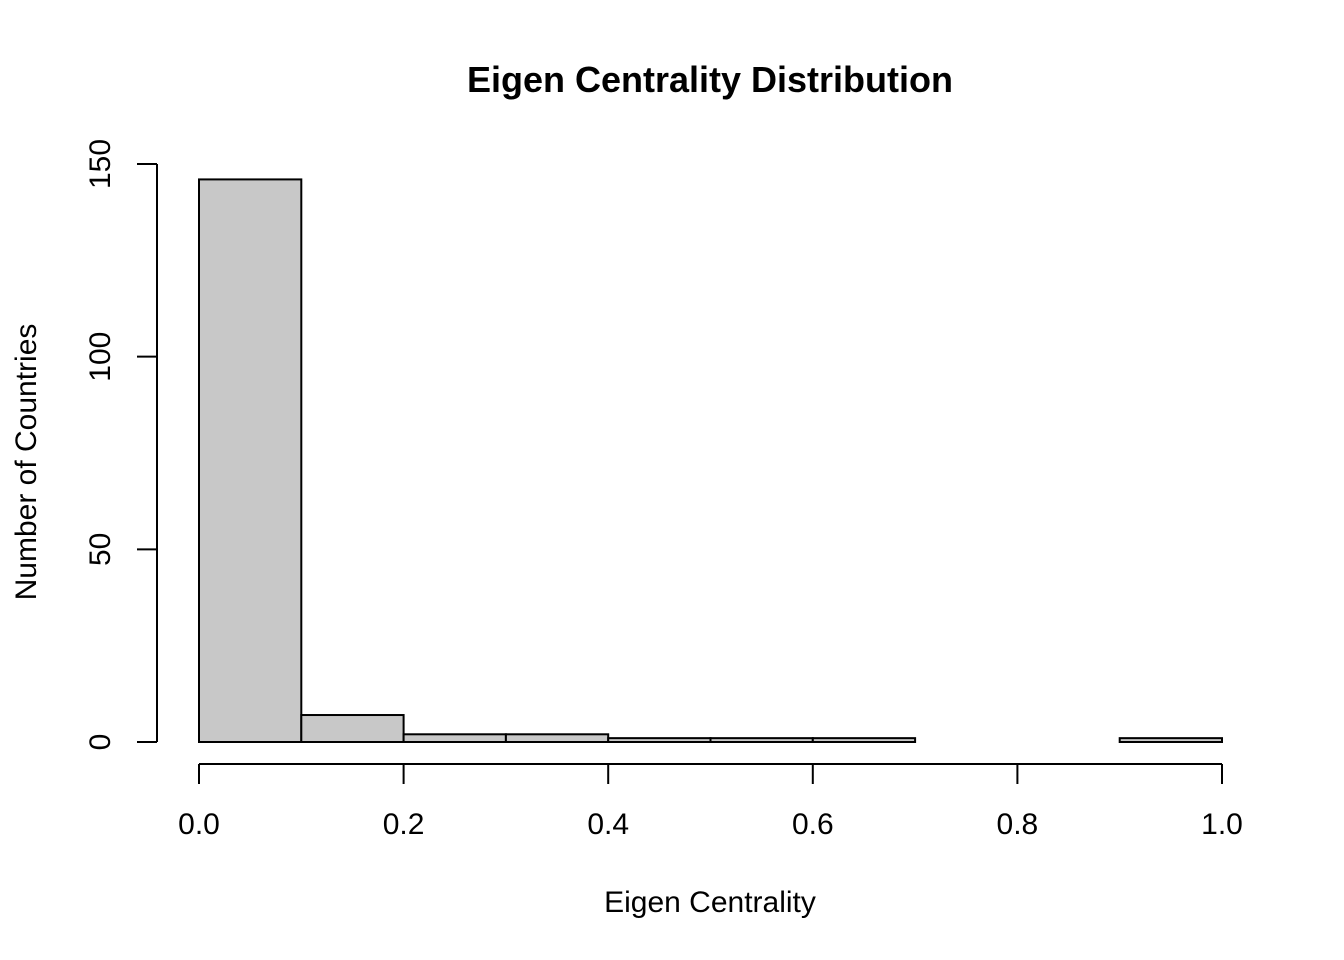 The width and height of the screenshot is (1344, 960). What do you see at coordinates (1222, 824) in the screenshot?
I see `x-tick-label: 1.0` at bounding box center [1222, 824].